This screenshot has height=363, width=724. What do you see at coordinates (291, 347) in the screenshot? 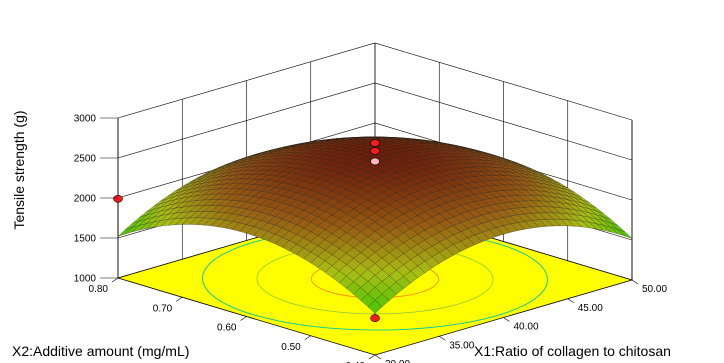
I see `x2-tick-label: 0.50` at bounding box center [291, 347].